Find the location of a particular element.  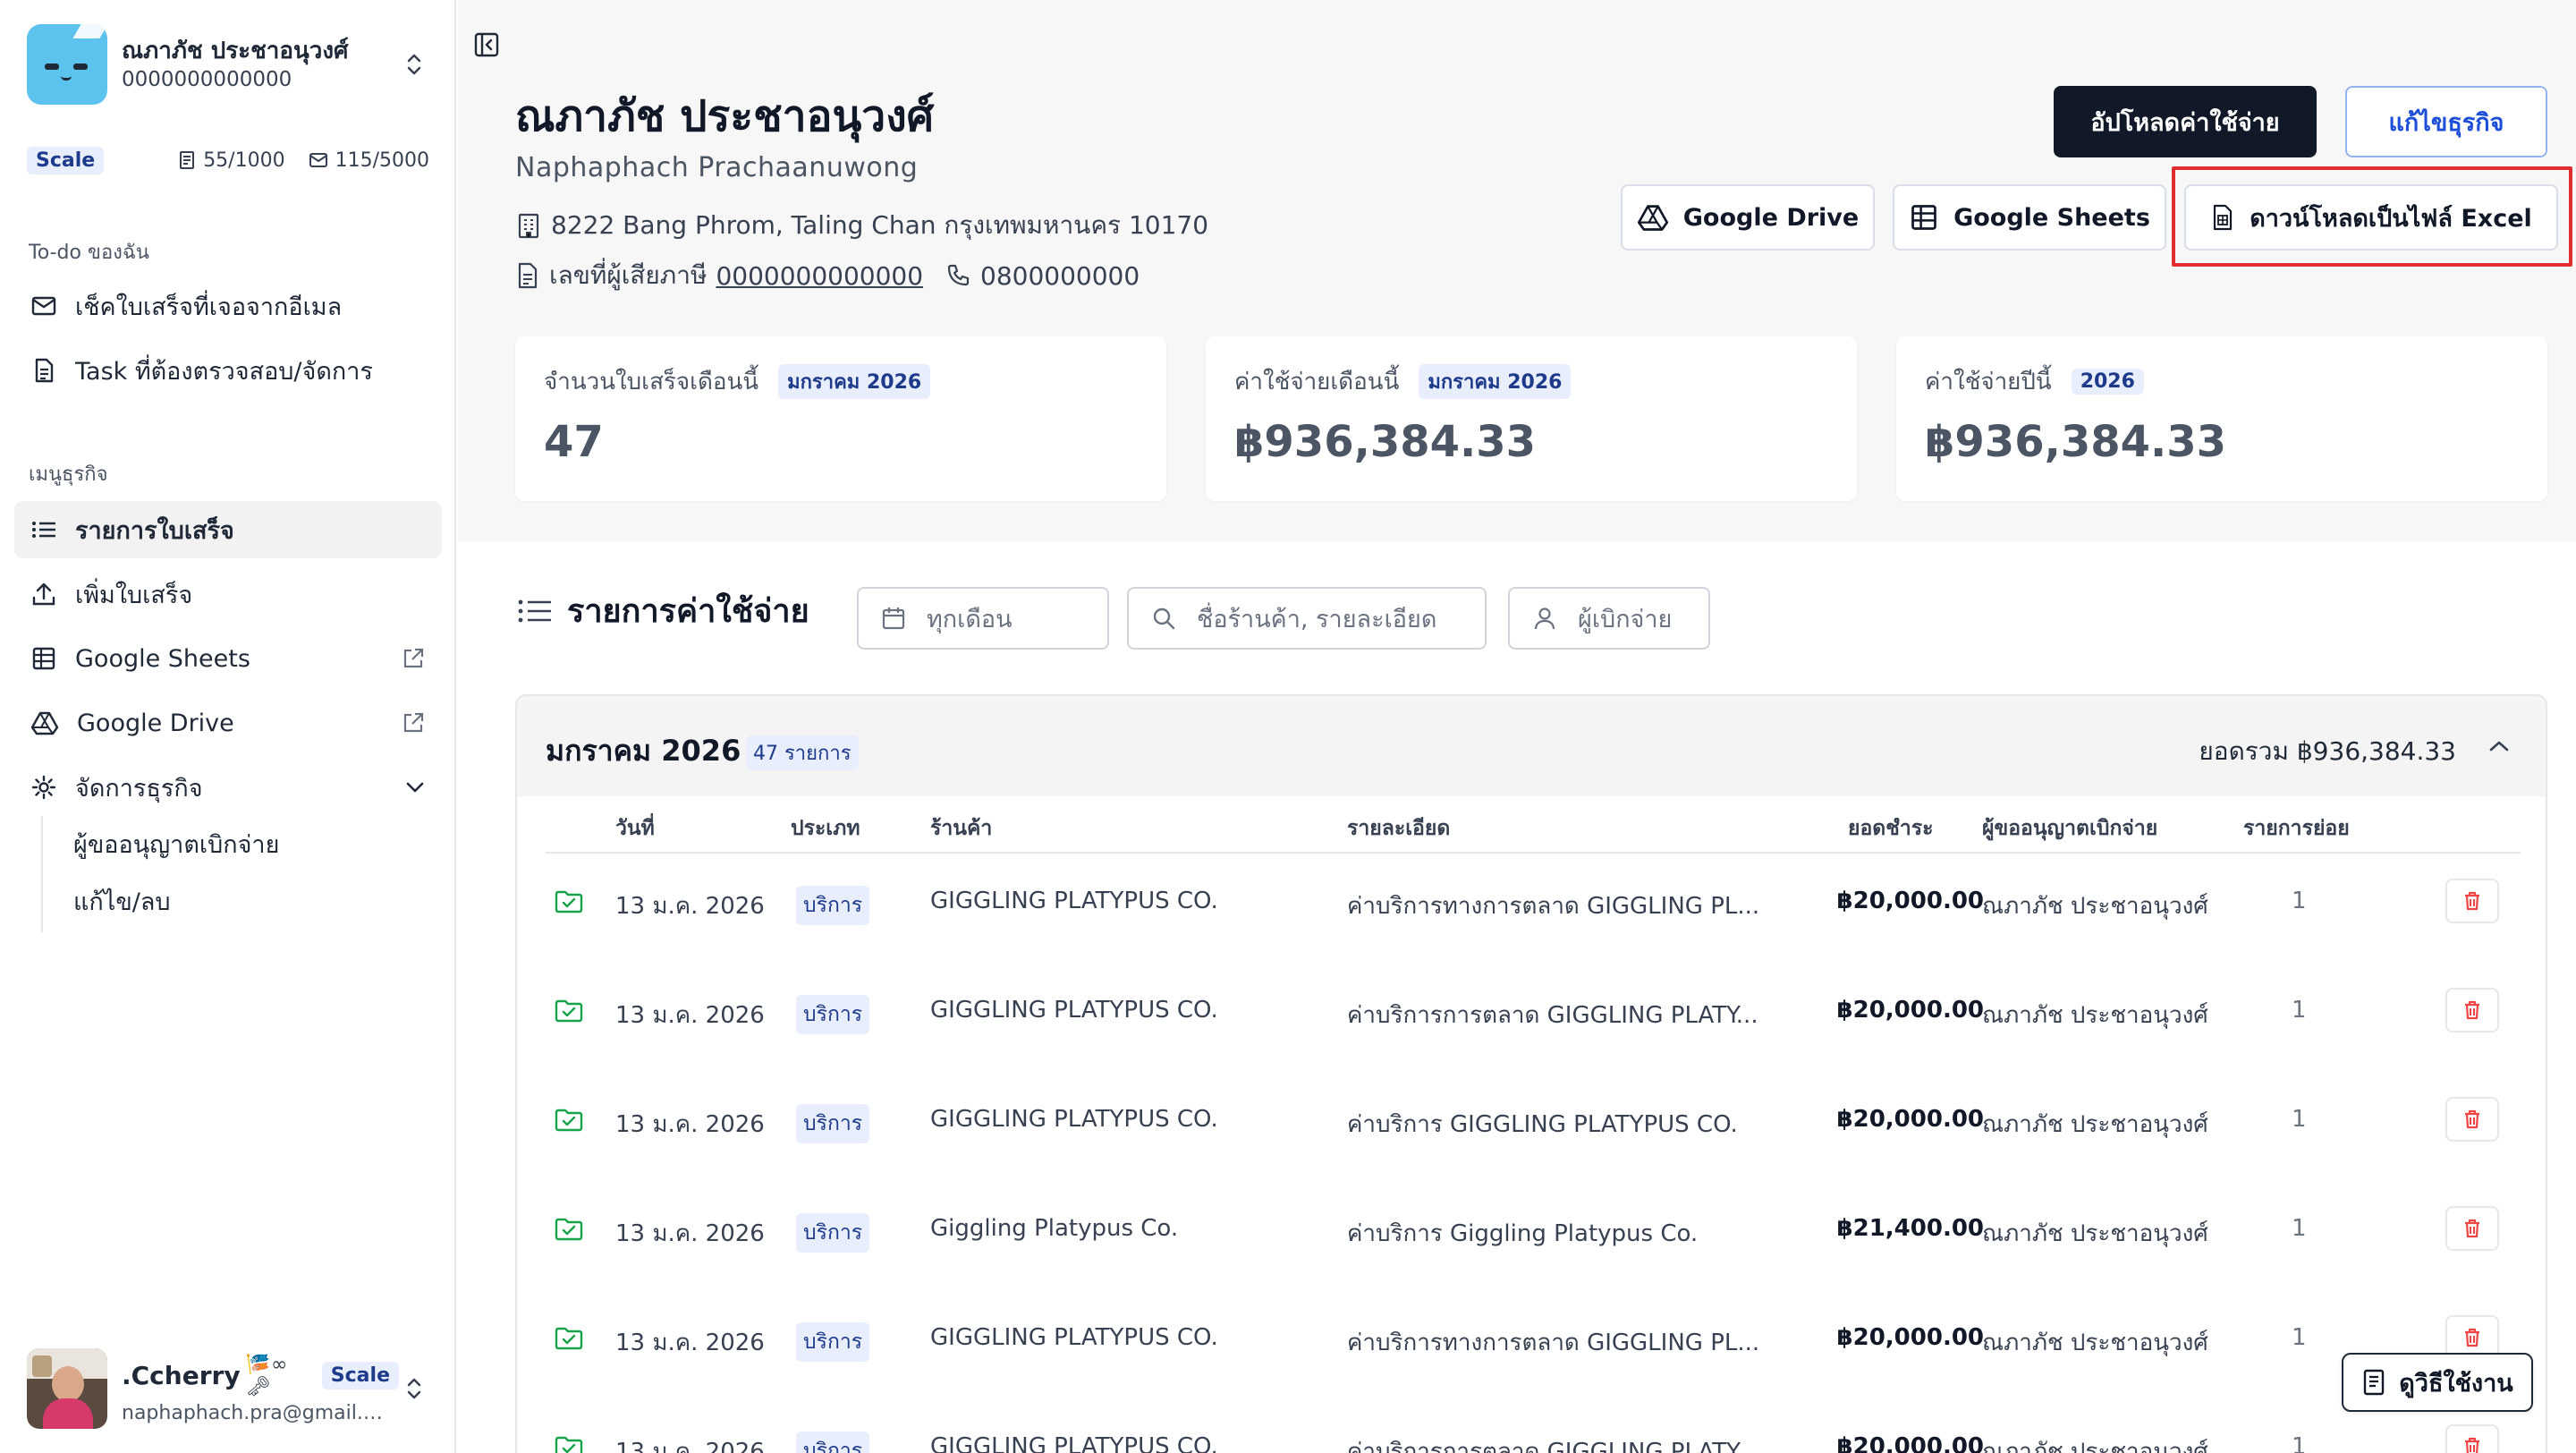

business-id: 0000000000000 is located at coordinates (207, 79).